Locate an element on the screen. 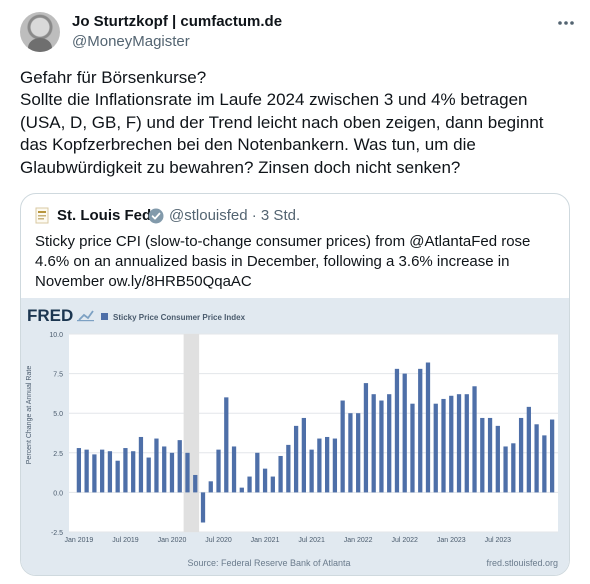 The image size is (590, 584). legend-swatch is located at coordinates (104, 316).